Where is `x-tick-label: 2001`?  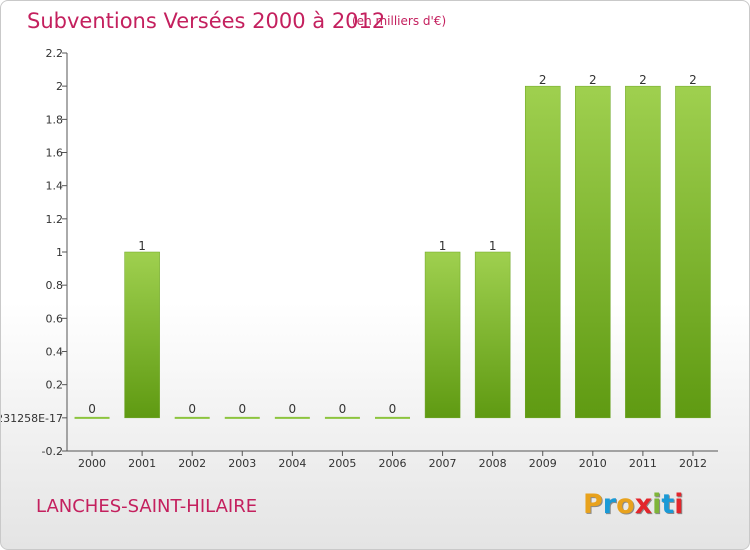 x-tick-label: 2001 is located at coordinates (142, 463).